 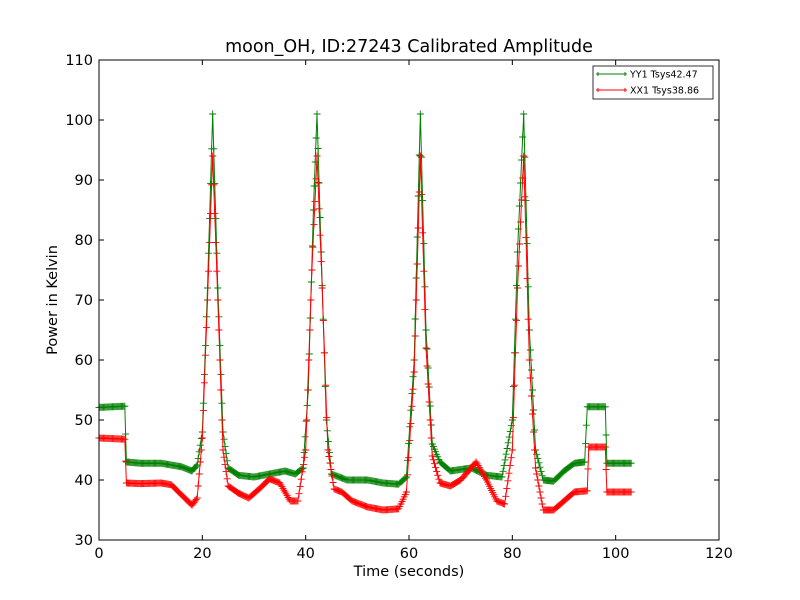 I want to click on x-axis-label: Time (seconds), so click(x=409, y=572).